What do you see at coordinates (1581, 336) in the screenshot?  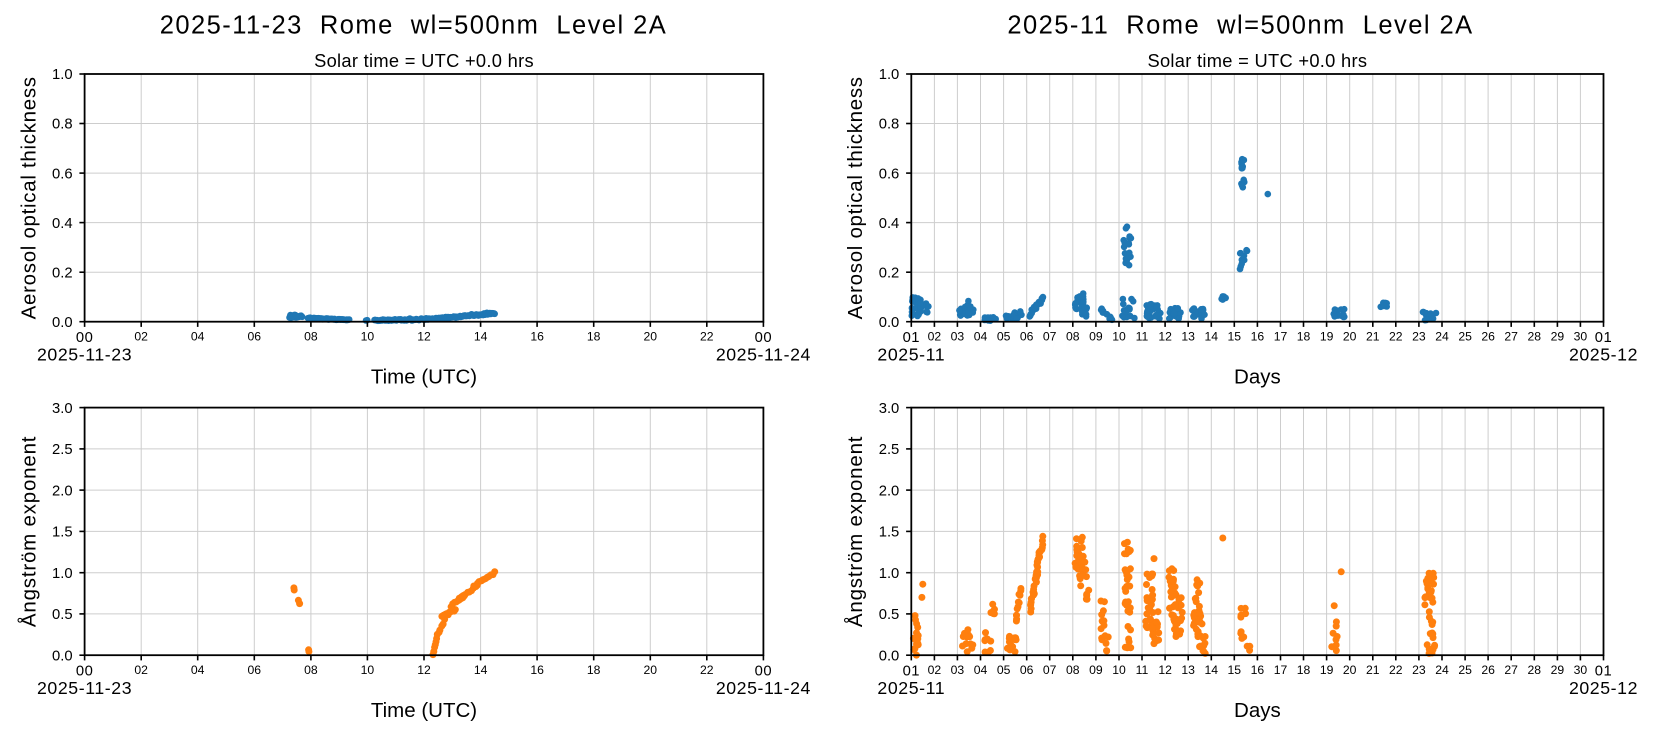 I see `svg-text: 30` at bounding box center [1581, 336].